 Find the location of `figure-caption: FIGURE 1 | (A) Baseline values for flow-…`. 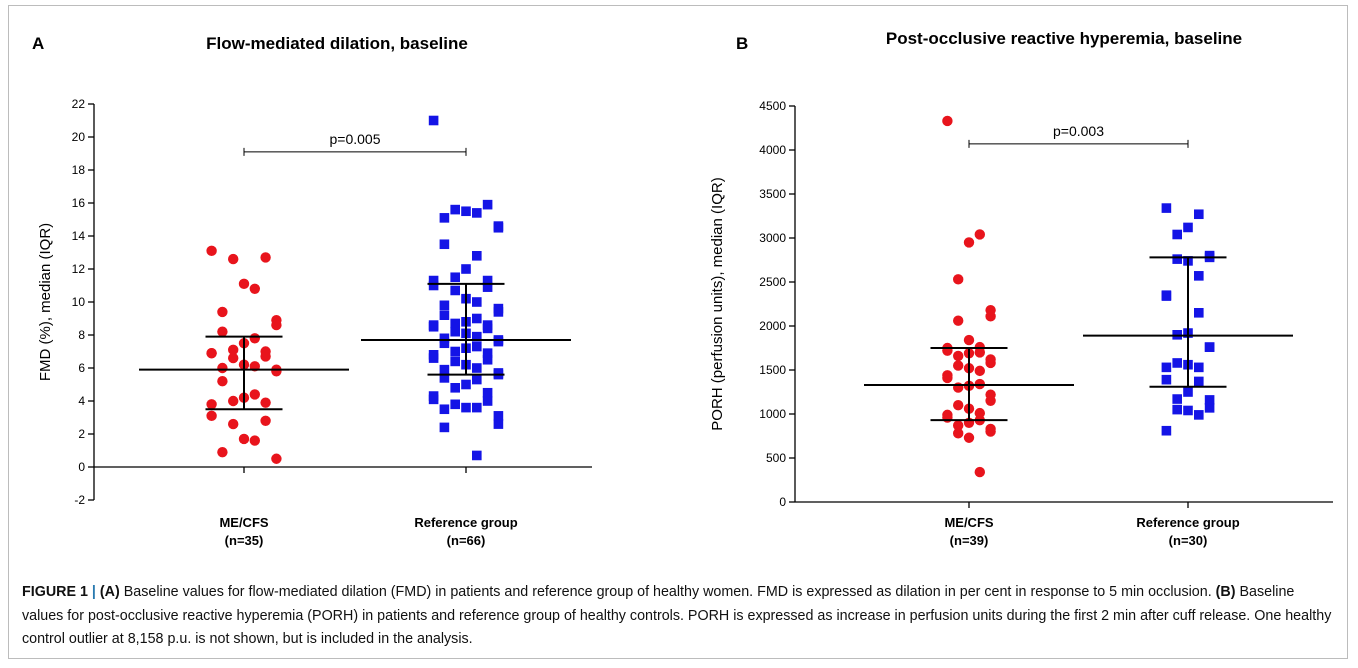

figure-caption: FIGURE 1 | (A) Baseline values for flow-… is located at coordinates (680, 616).